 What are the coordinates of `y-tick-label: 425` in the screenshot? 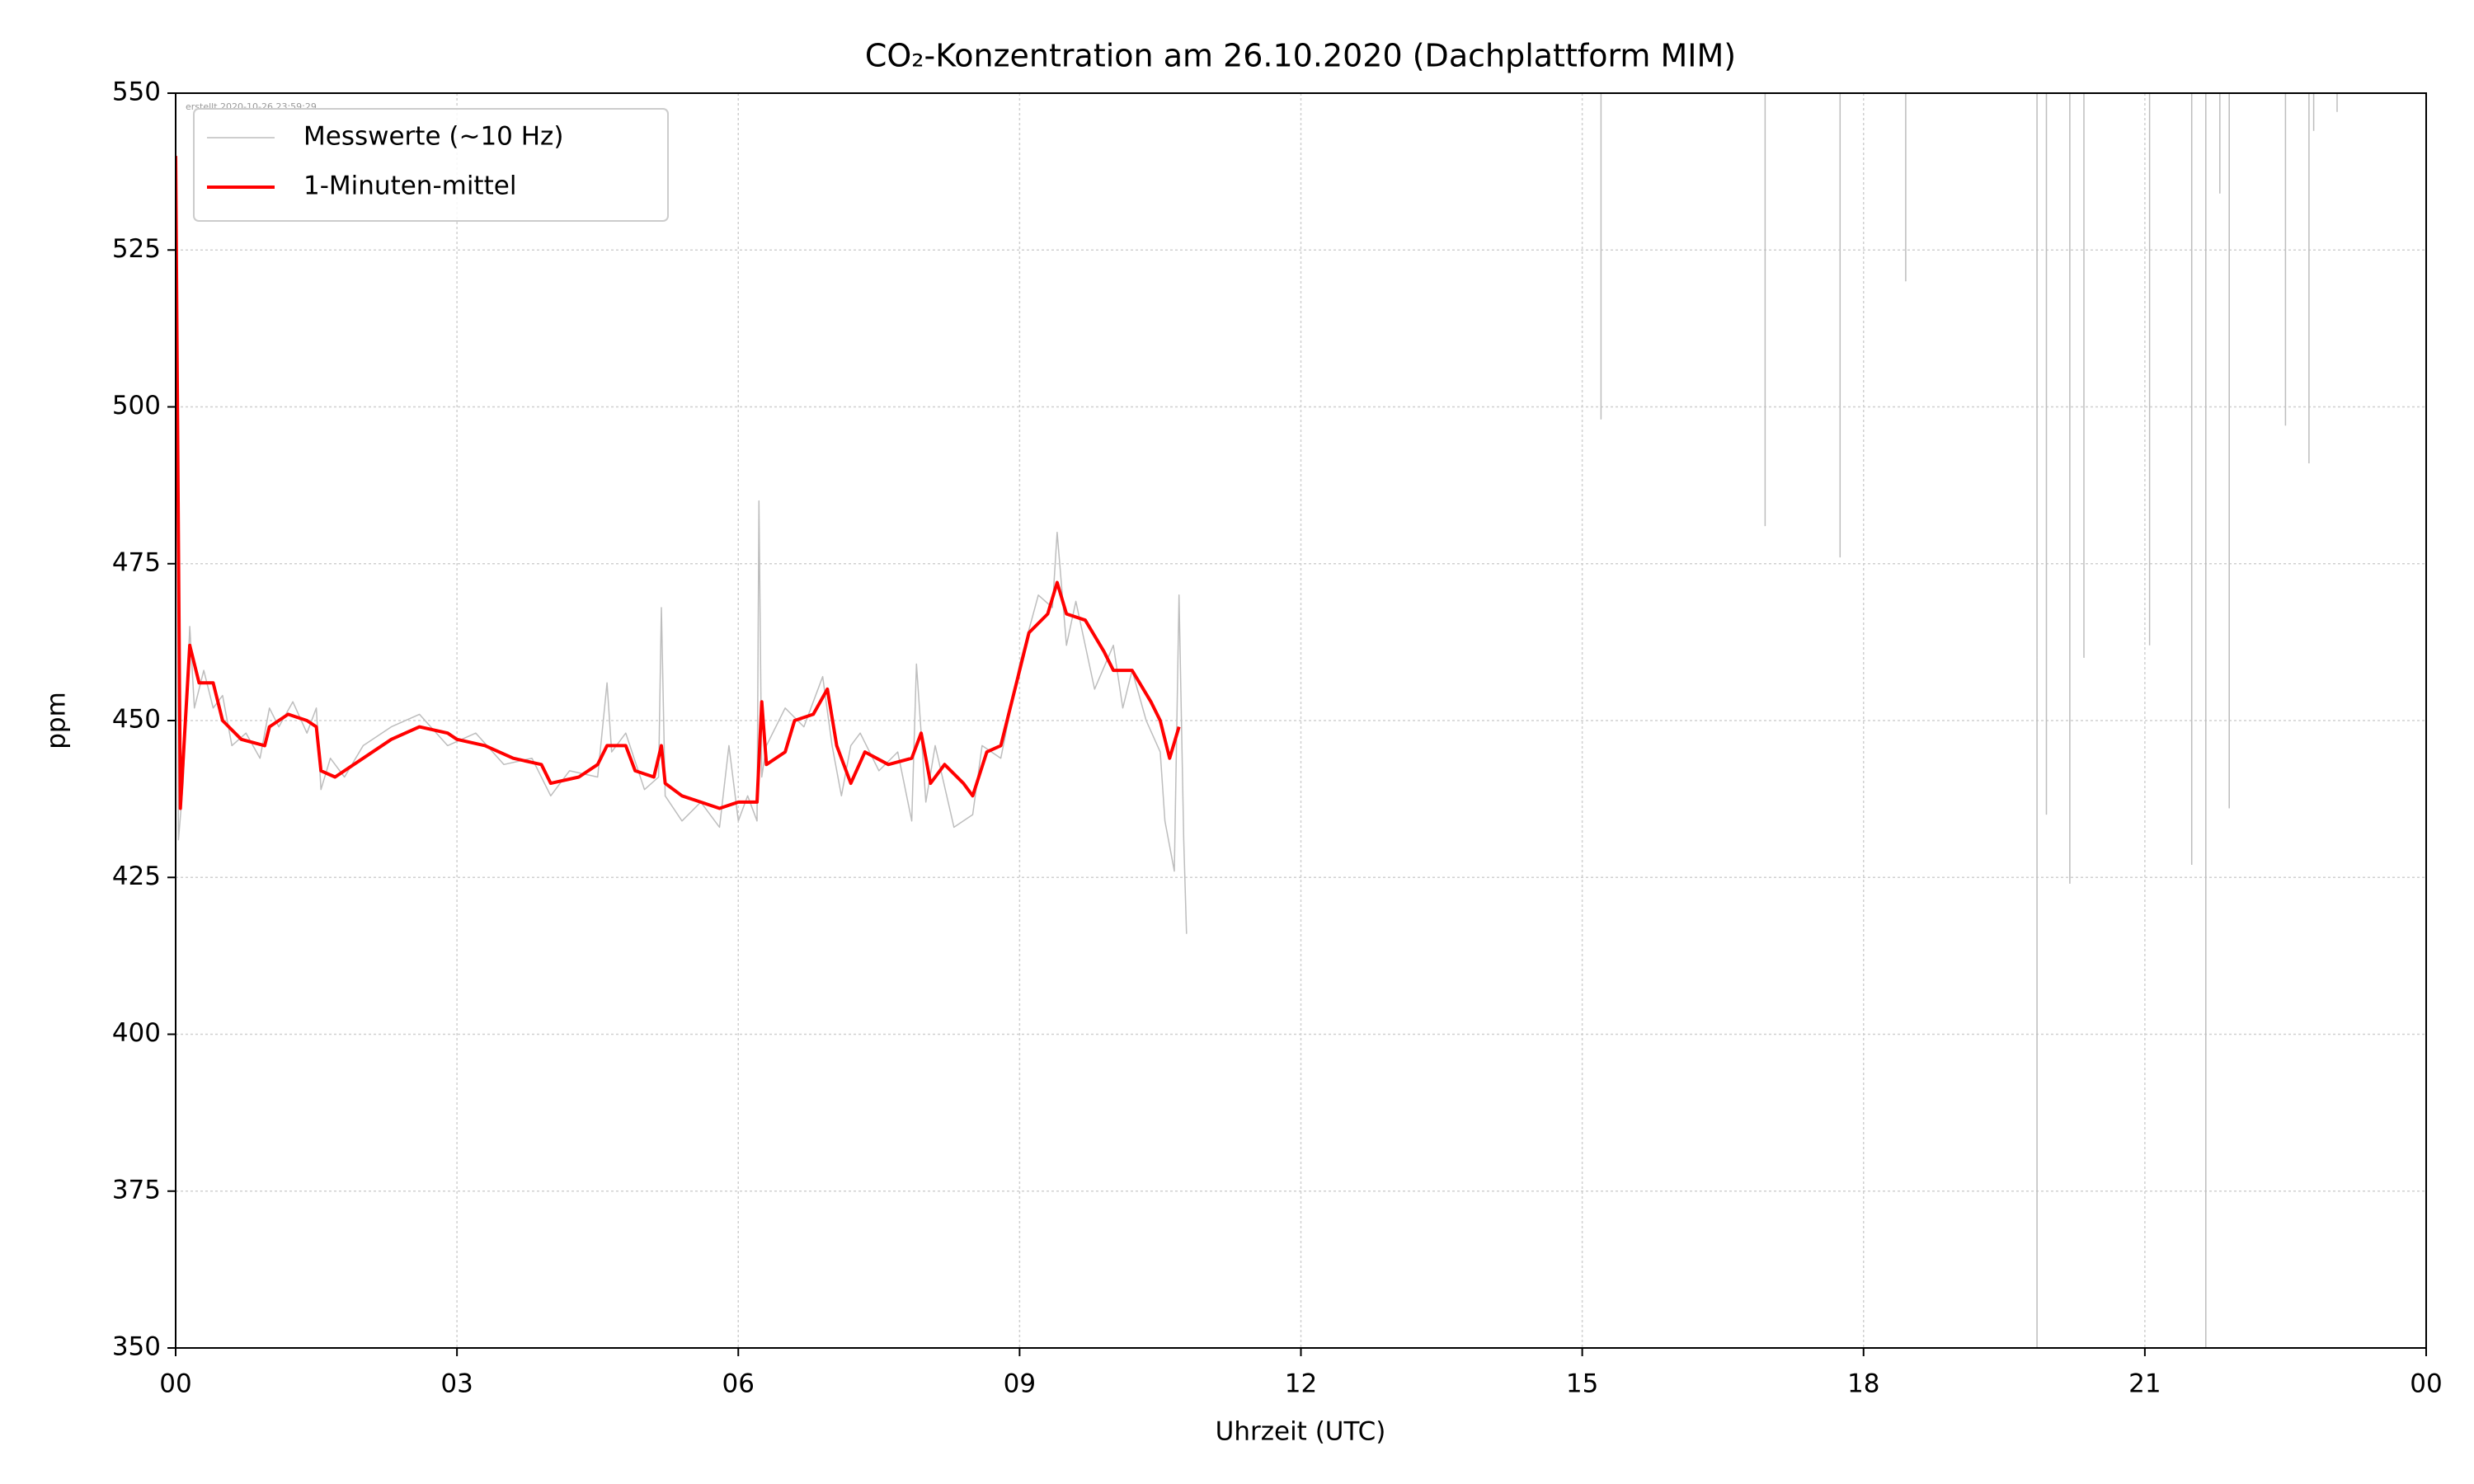 It's located at (136, 876).